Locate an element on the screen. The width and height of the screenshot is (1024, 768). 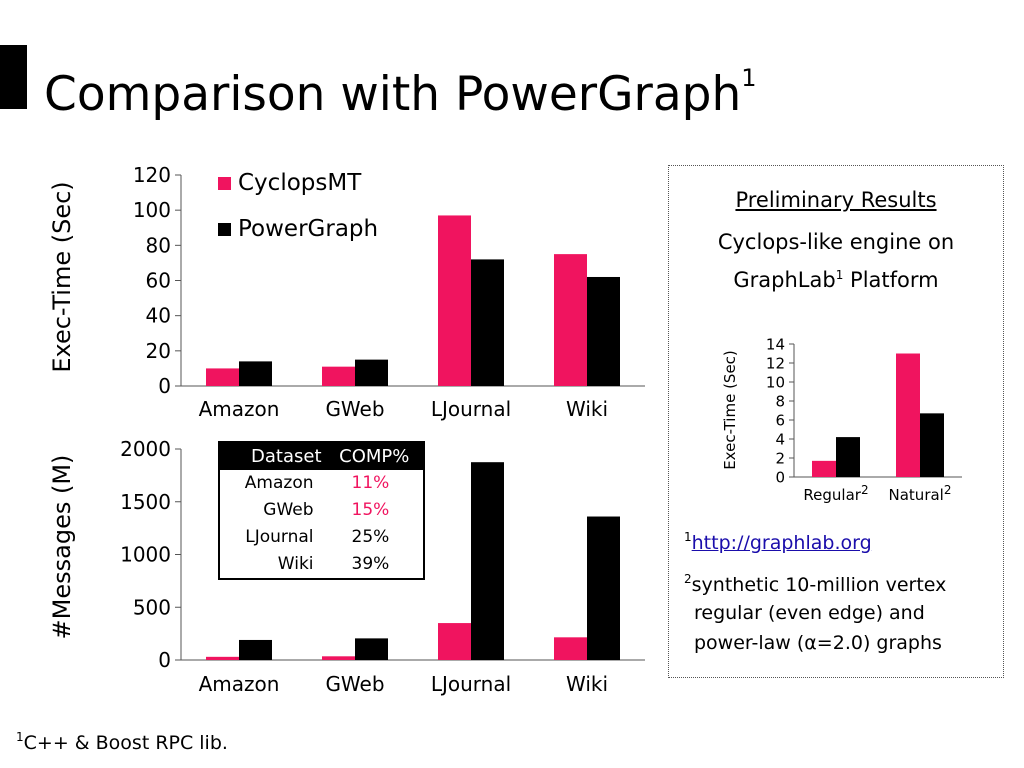
y-tick-label: 1500 is located at coordinates (145, 502).